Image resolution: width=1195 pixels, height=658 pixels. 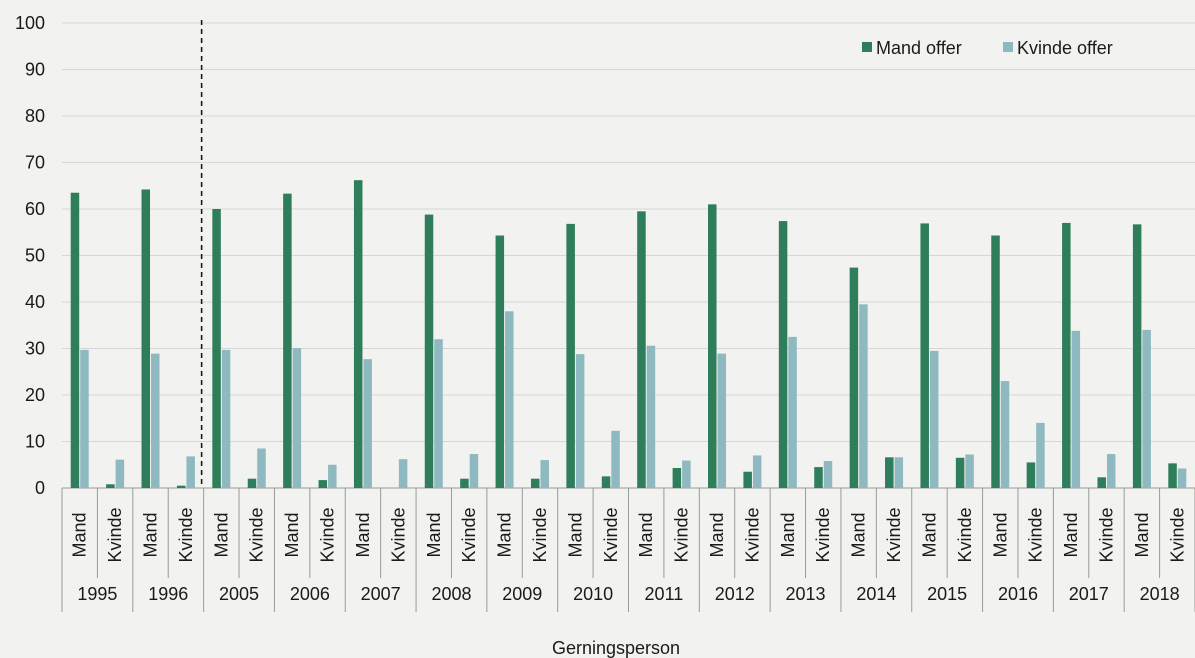 What do you see at coordinates (806, 594) in the screenshot?
I see `x-year-label: 2013` at bounding box center [806, 594].